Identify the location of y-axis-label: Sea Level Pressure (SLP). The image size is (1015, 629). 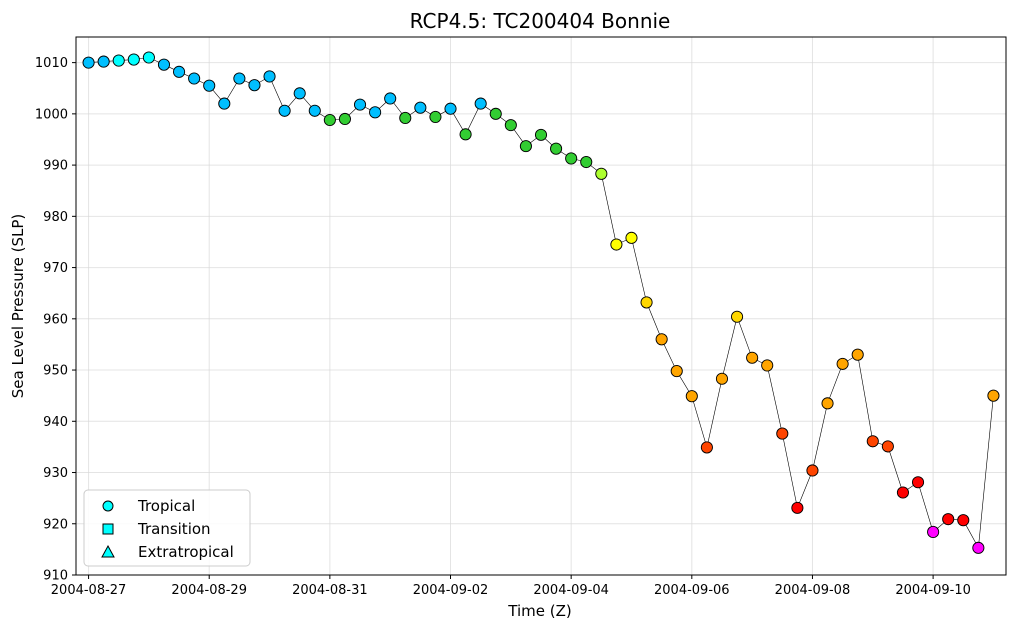
(18, 306).